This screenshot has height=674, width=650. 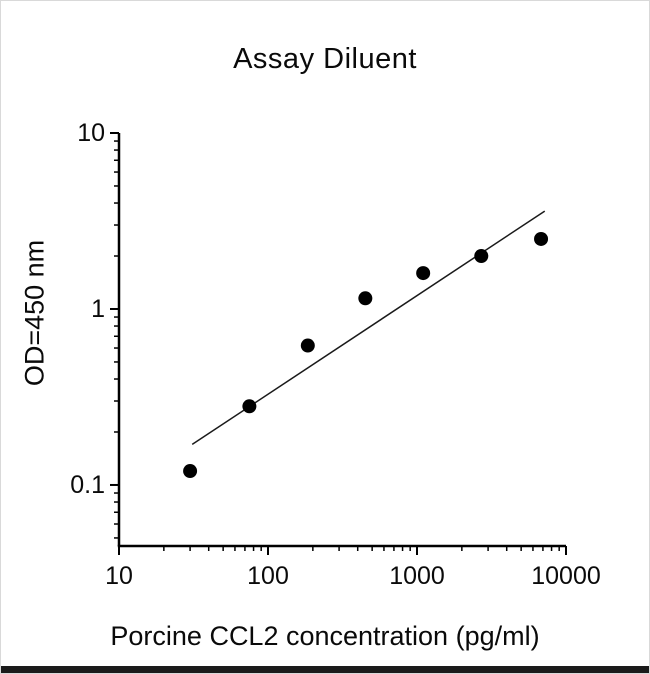 I want to click on y-tick-label: 10, so click(x=91, y=133).